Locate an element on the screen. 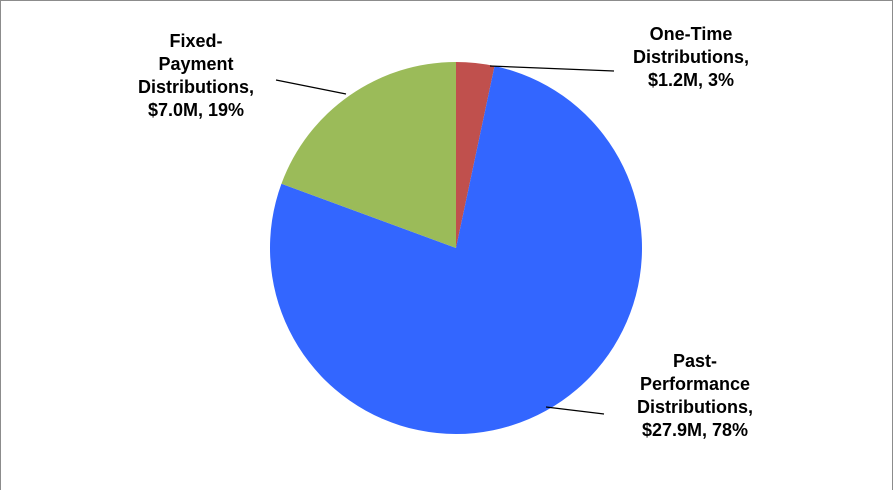 This screenshot has height=491, width=894. slice-label-line: $27.9M, 78% is located at coordinates (695, 430).